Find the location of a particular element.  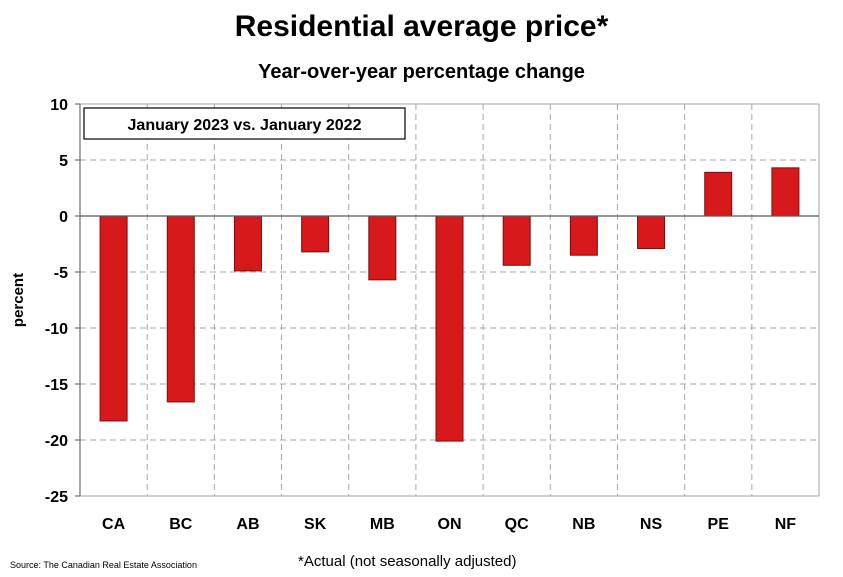

y-tick-label: -5 is located at coordinates (61, 273).